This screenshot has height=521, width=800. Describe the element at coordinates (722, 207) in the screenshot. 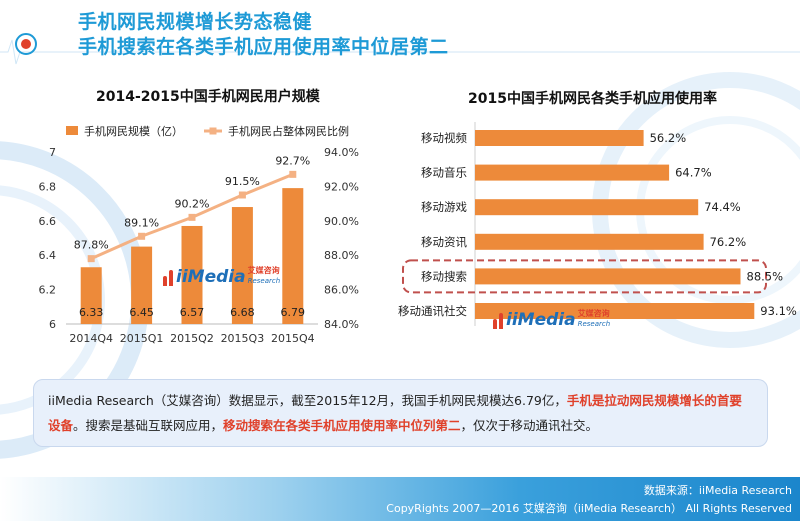

I see `bar-value-label: 74.4%` at that location.